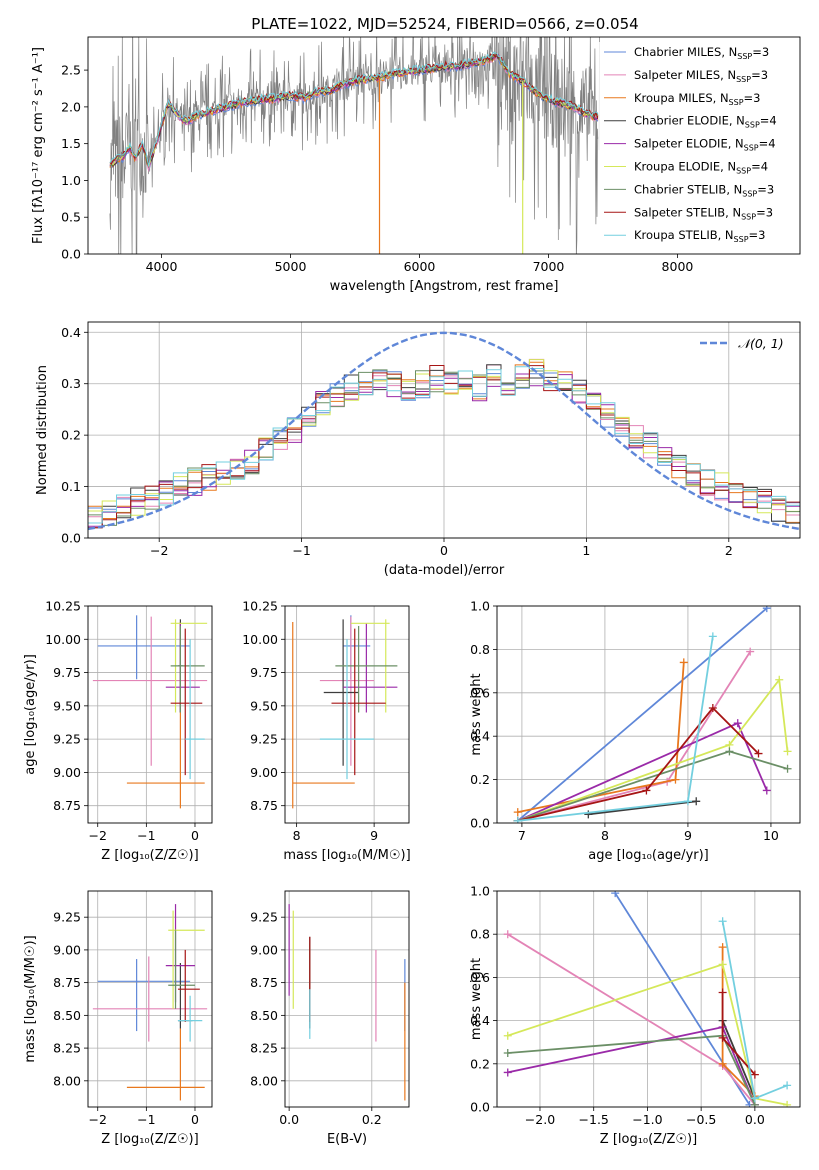 This screenshot has width=819, height=1170. What do you see at coordinates (480, 779) in the screenshot?
I see `y-tick-label: 0.2` at bounding box center [480, 779].